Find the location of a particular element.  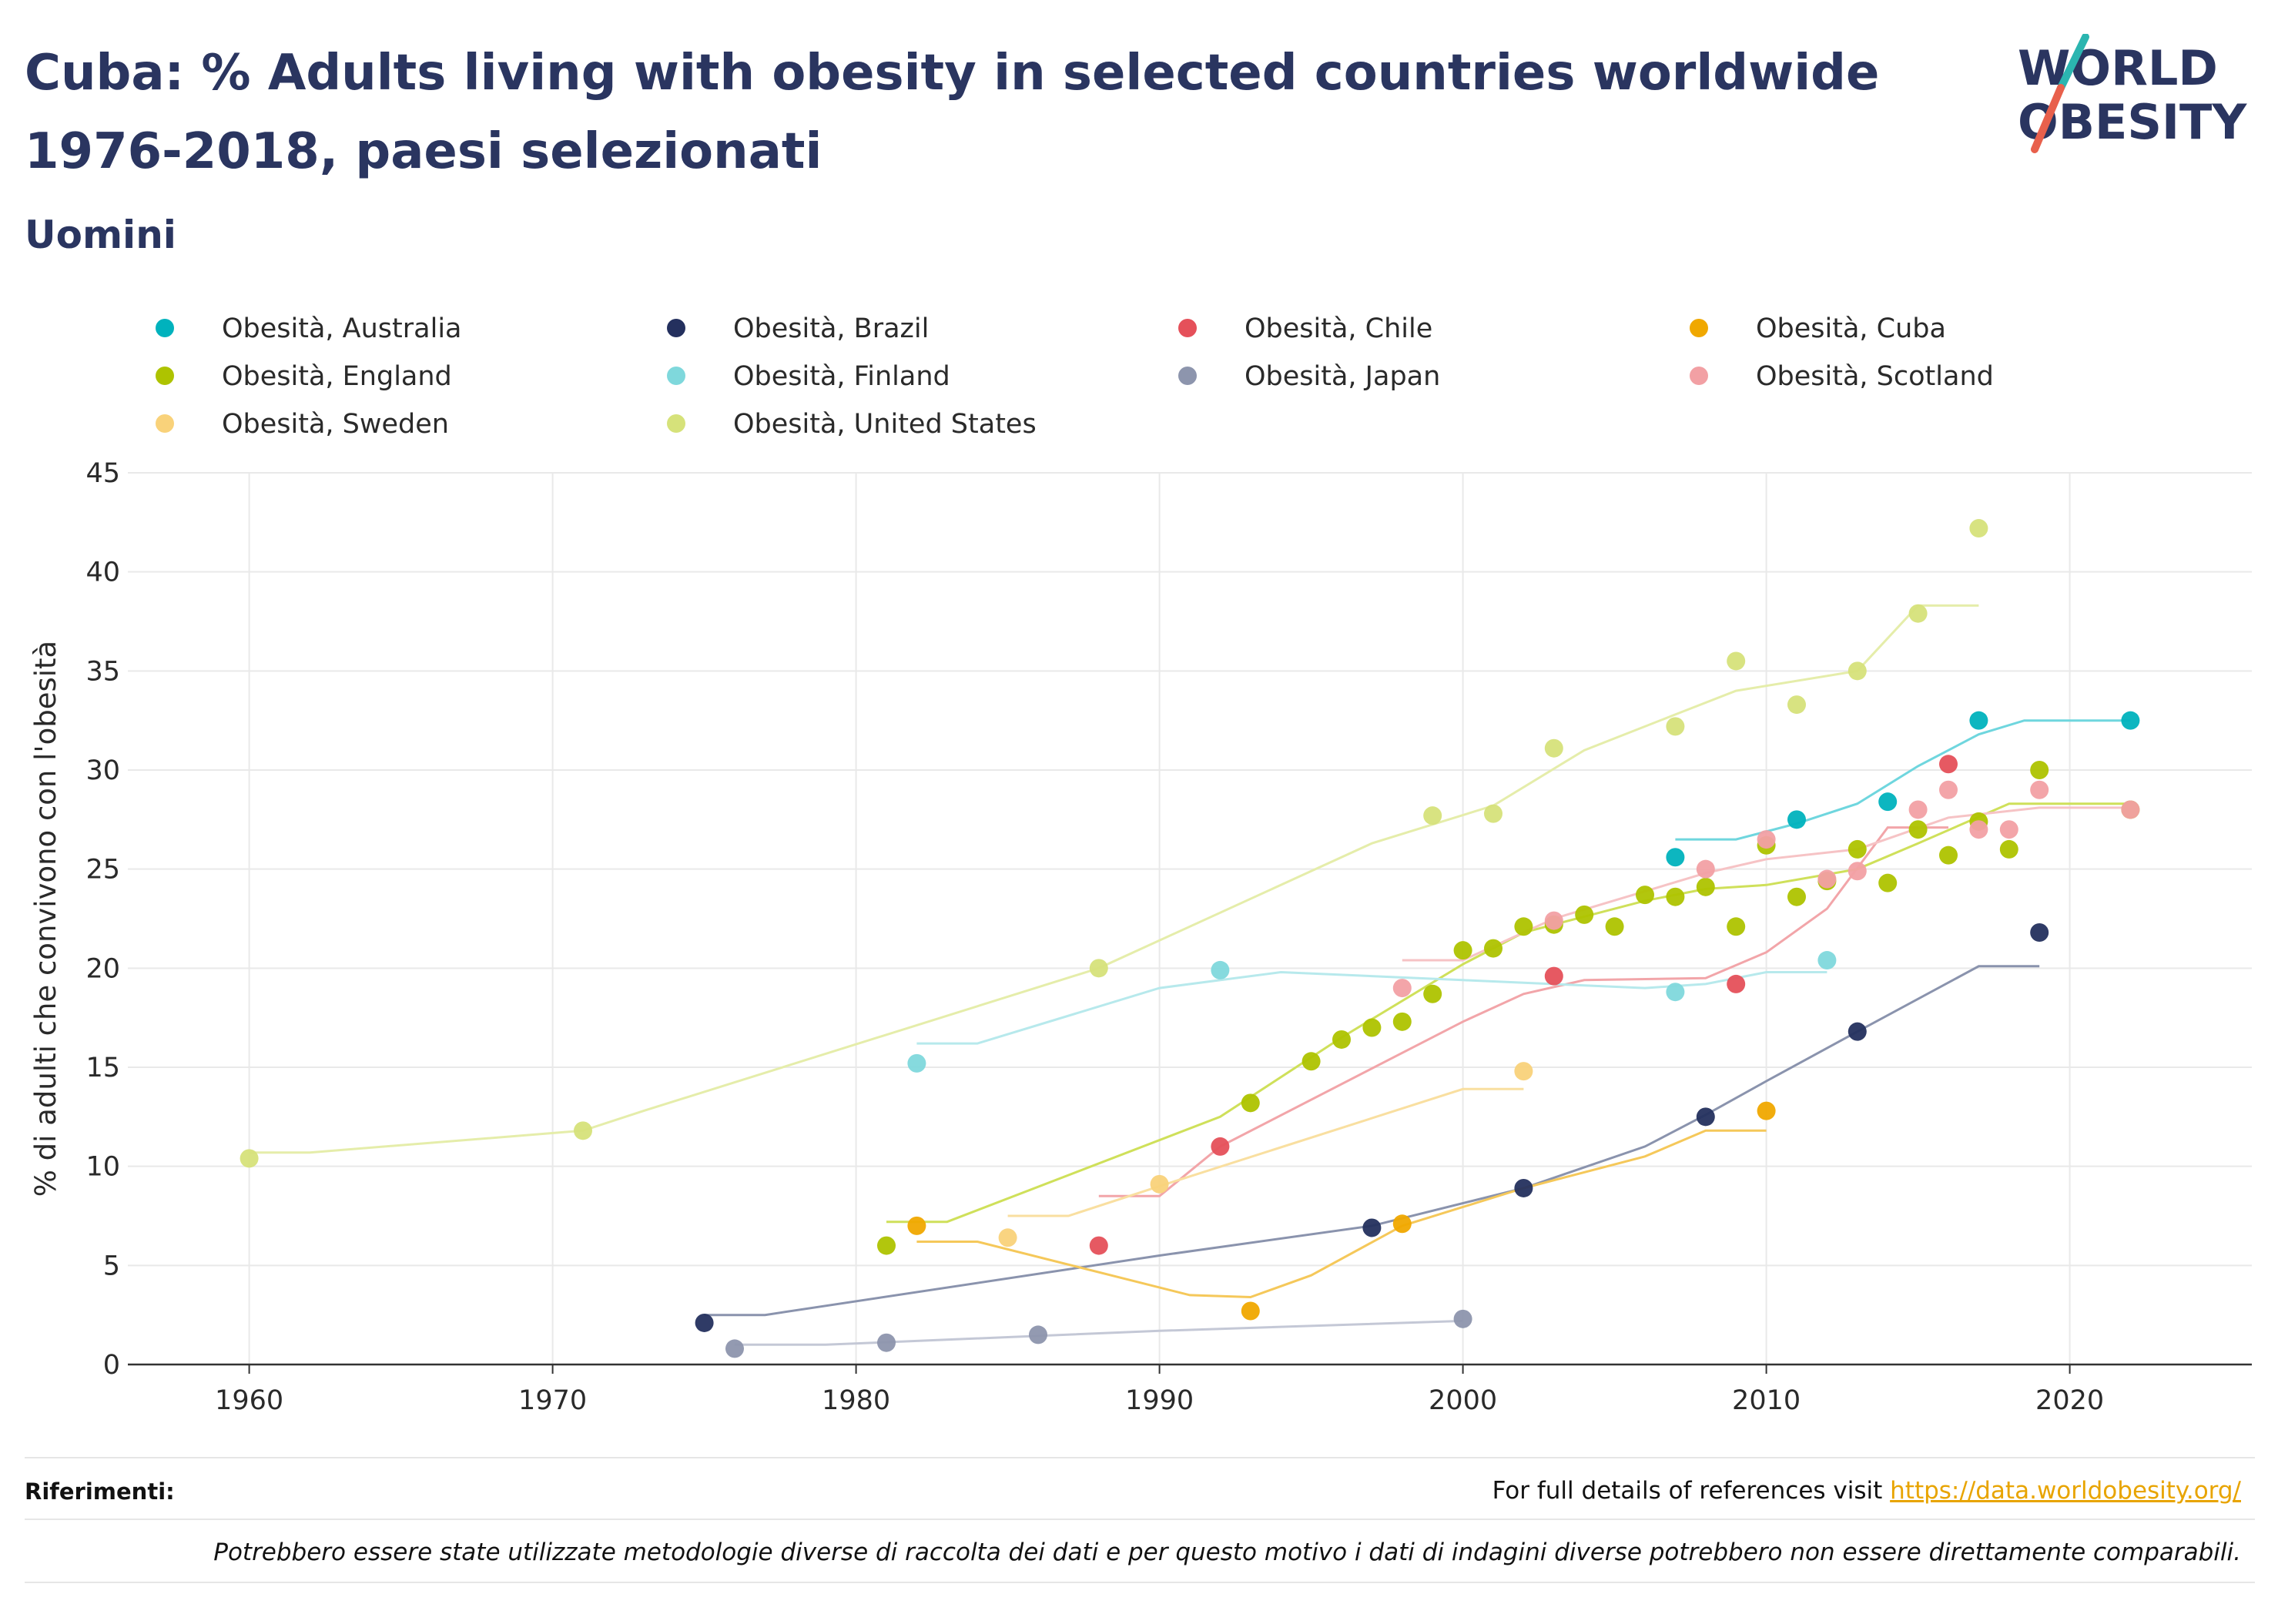

y-tick-label: 25 is located at coordinates (102, 870).